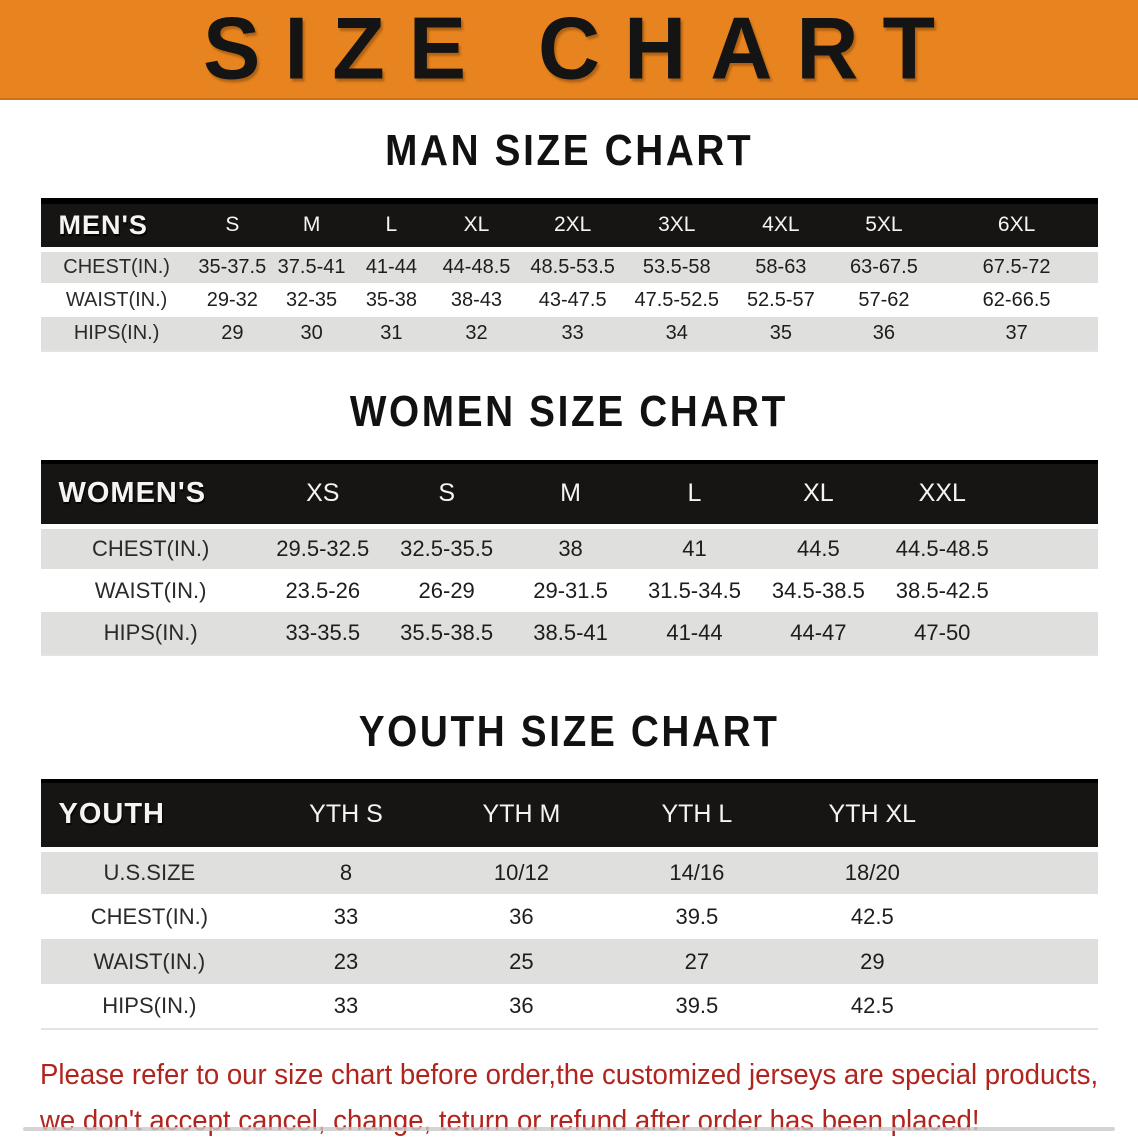  I want to click on size-value: 32, so click(476, 334).